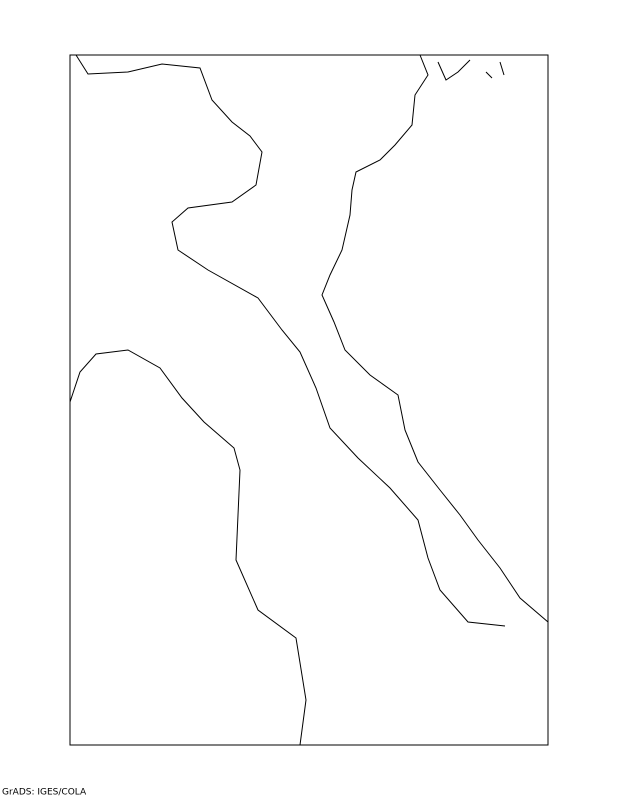  I want to click on island, so click(471, 70).